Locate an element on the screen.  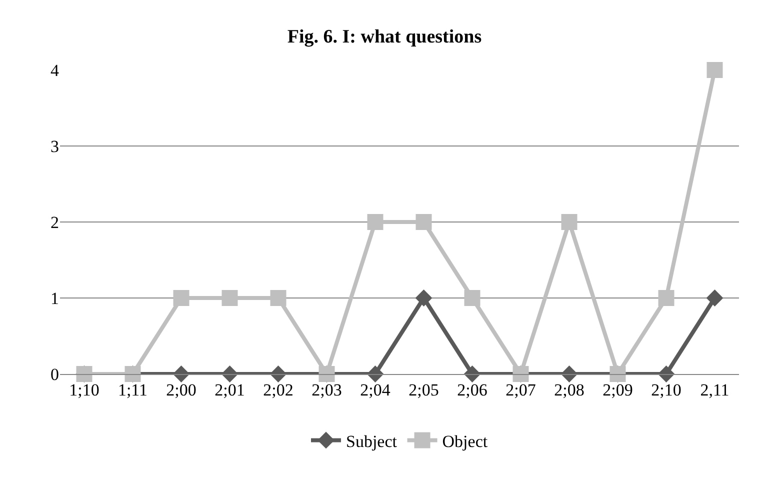
x-tick-label: 2;10 is located at coordinates (666, 390).